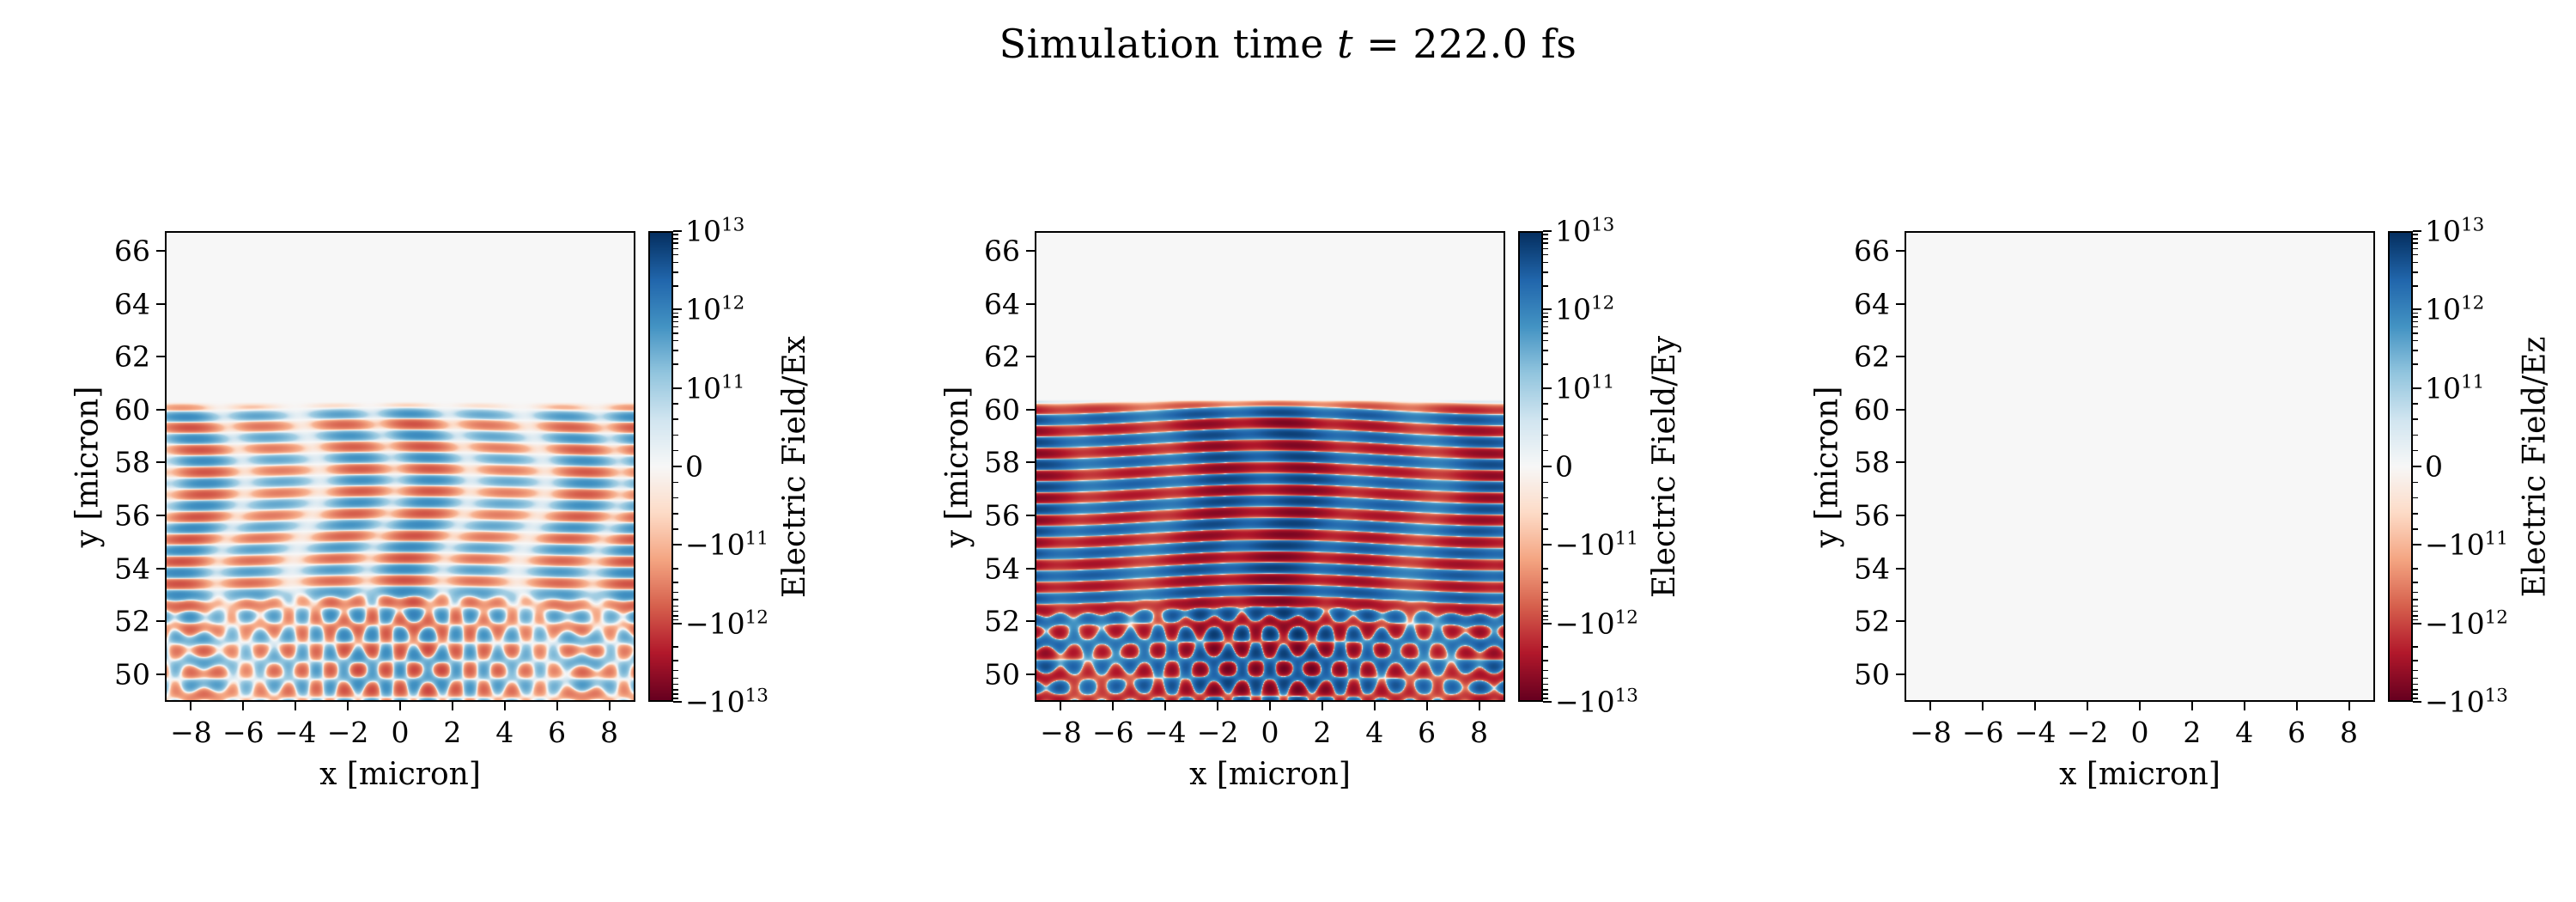 The height and width of the screenshot is (902, 2576). Describe the element at coordinates (715, 231) in the screenshot. I see `colorbar-tick-label: 1013` at that location.